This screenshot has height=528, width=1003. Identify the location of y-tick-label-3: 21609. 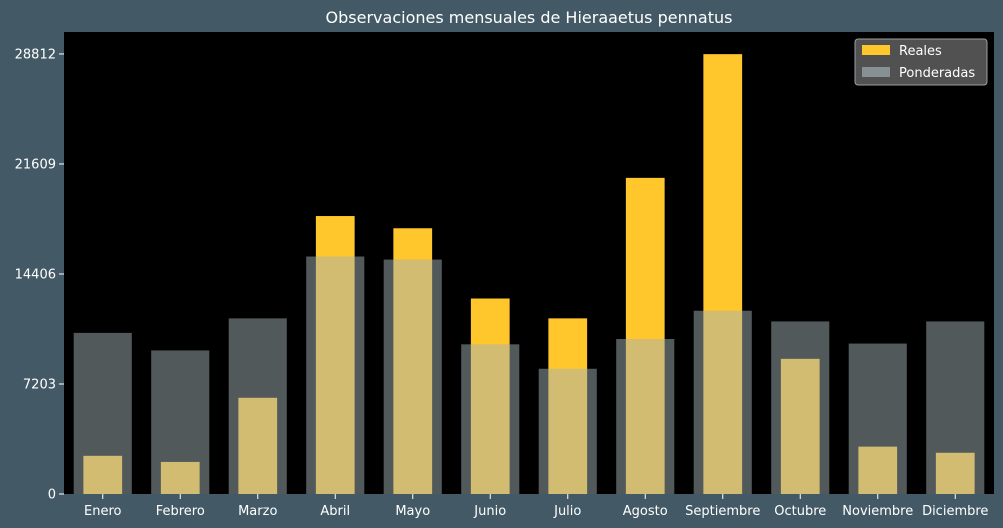
(35, 164).